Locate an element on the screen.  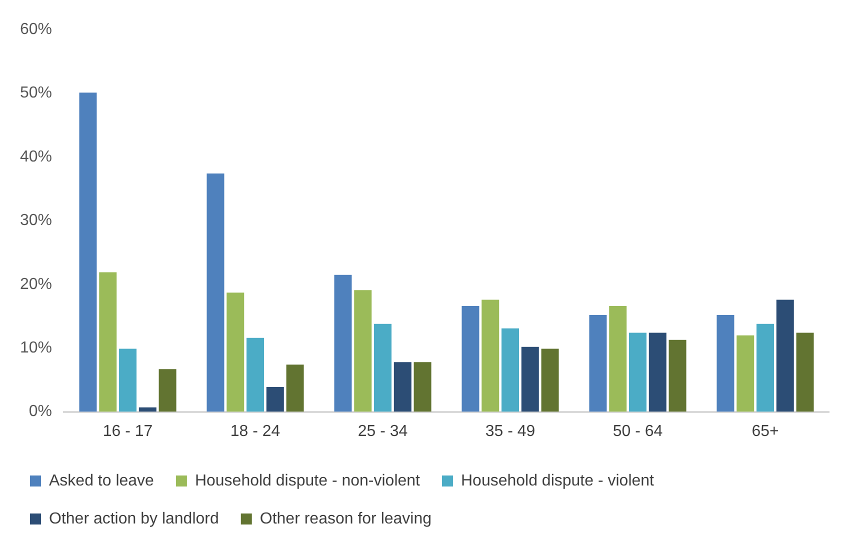
x-tick-label: 16 - 17 is located at coordinates (127, 431).